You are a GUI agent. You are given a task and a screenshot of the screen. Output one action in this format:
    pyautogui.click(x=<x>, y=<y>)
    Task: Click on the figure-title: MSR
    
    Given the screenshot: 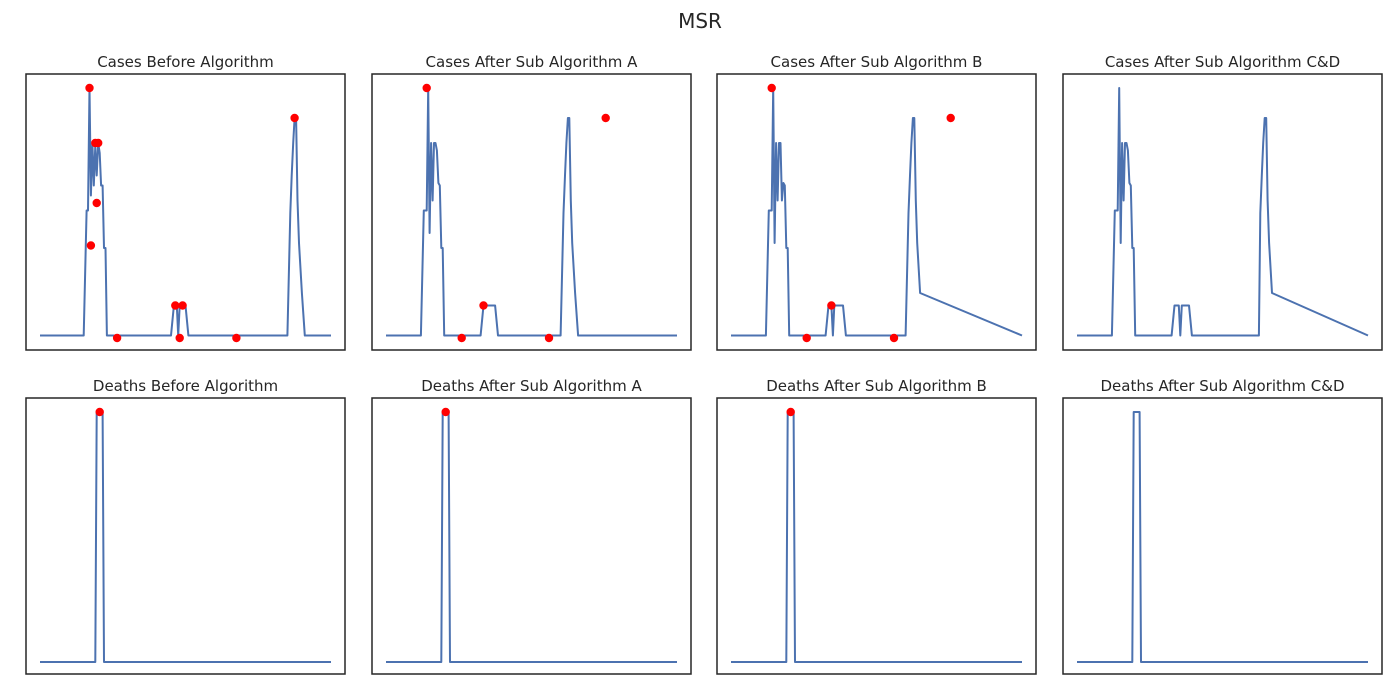 What is the action you would take?
    pyautogui.click(x=700, y=21)
    